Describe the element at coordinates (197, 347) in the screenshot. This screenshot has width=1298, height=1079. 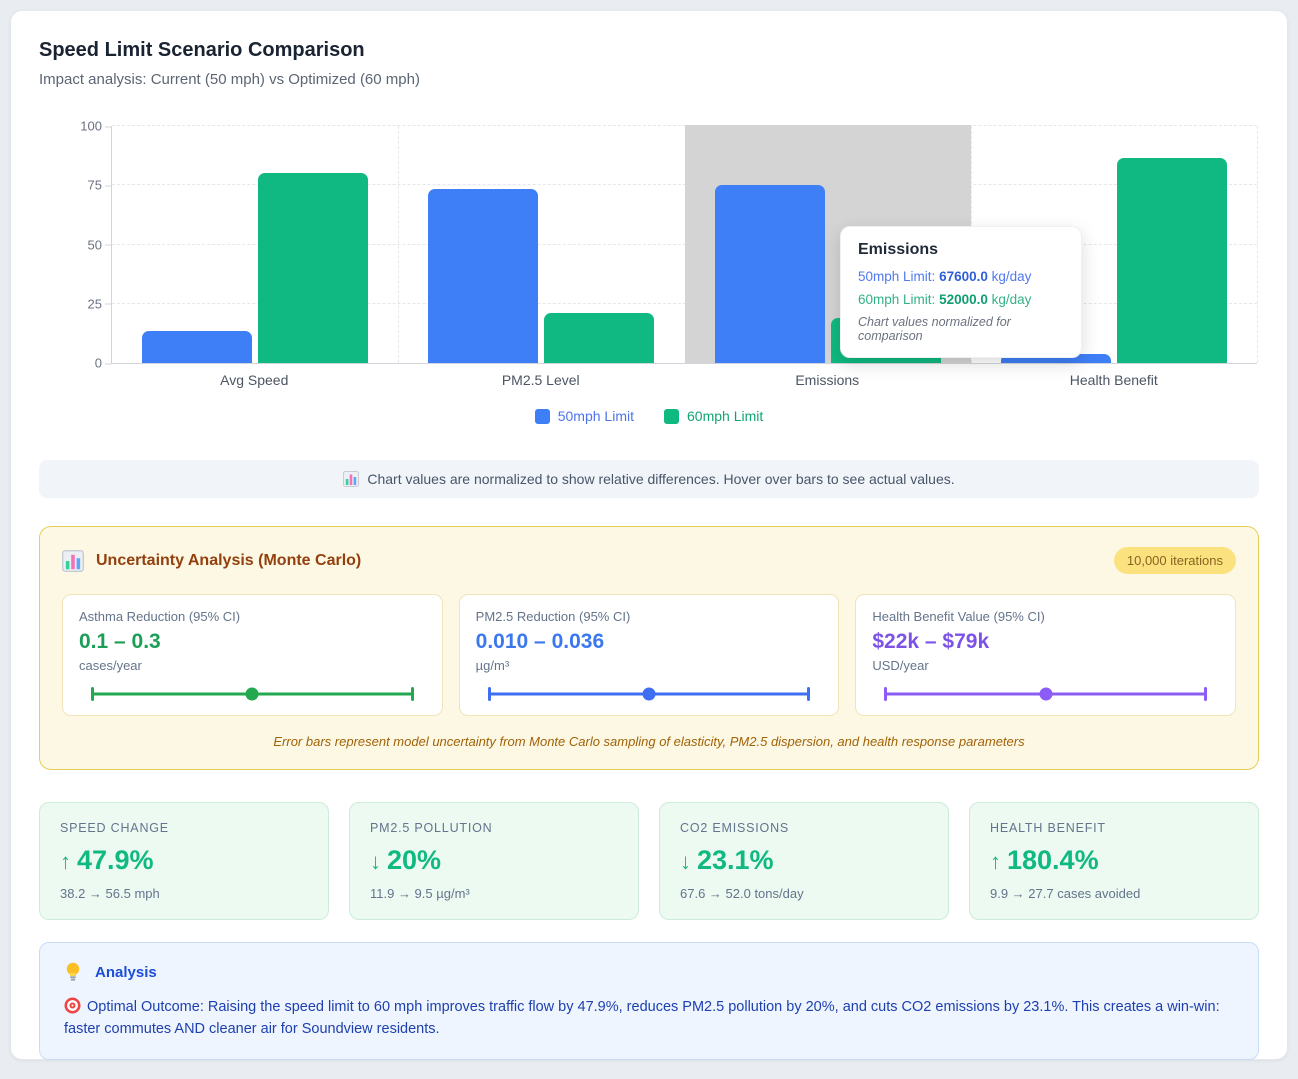
I see `bar-50mph-avg-speed` at that location.